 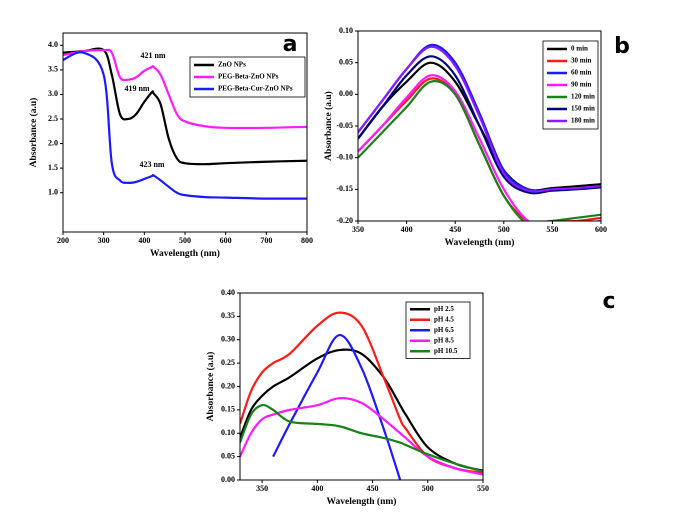 What do you see at coordinates (152, 55) in the screenshot?
I see `annotation: 421 nm` at bounding box center [152, 55].